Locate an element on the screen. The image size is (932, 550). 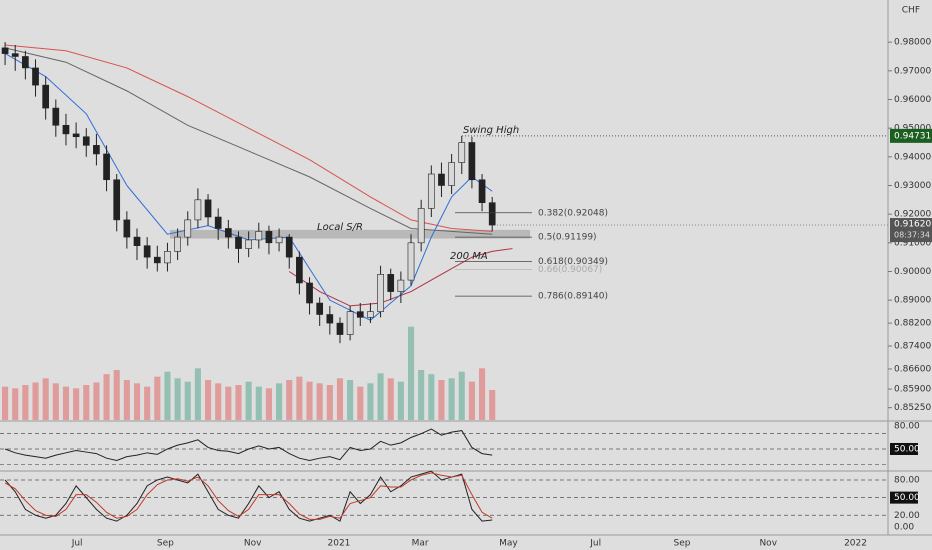
sr-label: Local S/R is located at coordinates (340, 227).